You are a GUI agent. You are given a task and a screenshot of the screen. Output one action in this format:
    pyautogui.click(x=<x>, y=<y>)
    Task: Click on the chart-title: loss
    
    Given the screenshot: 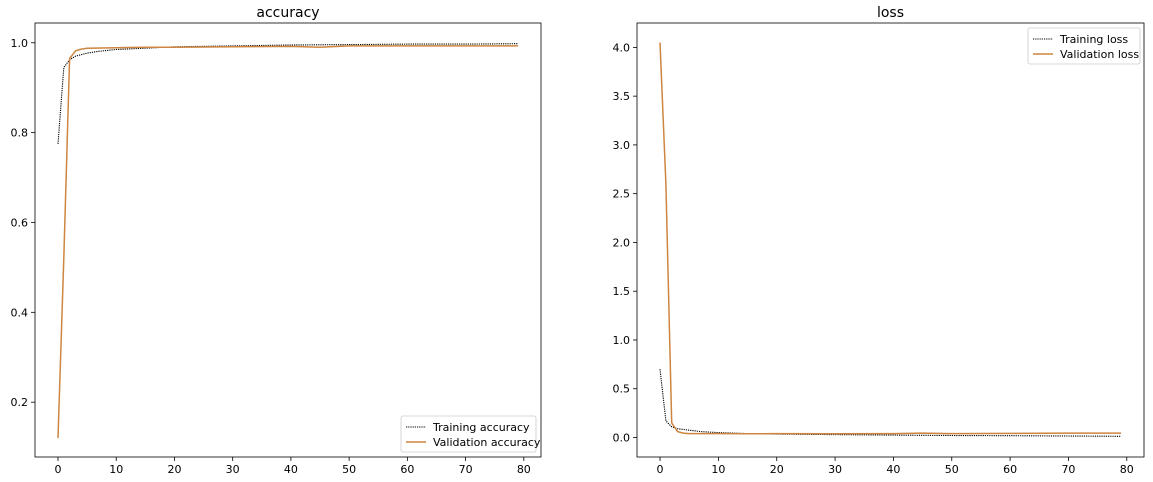 What is the action you would take?
    pyautogui.click(x=890, y=13)
    